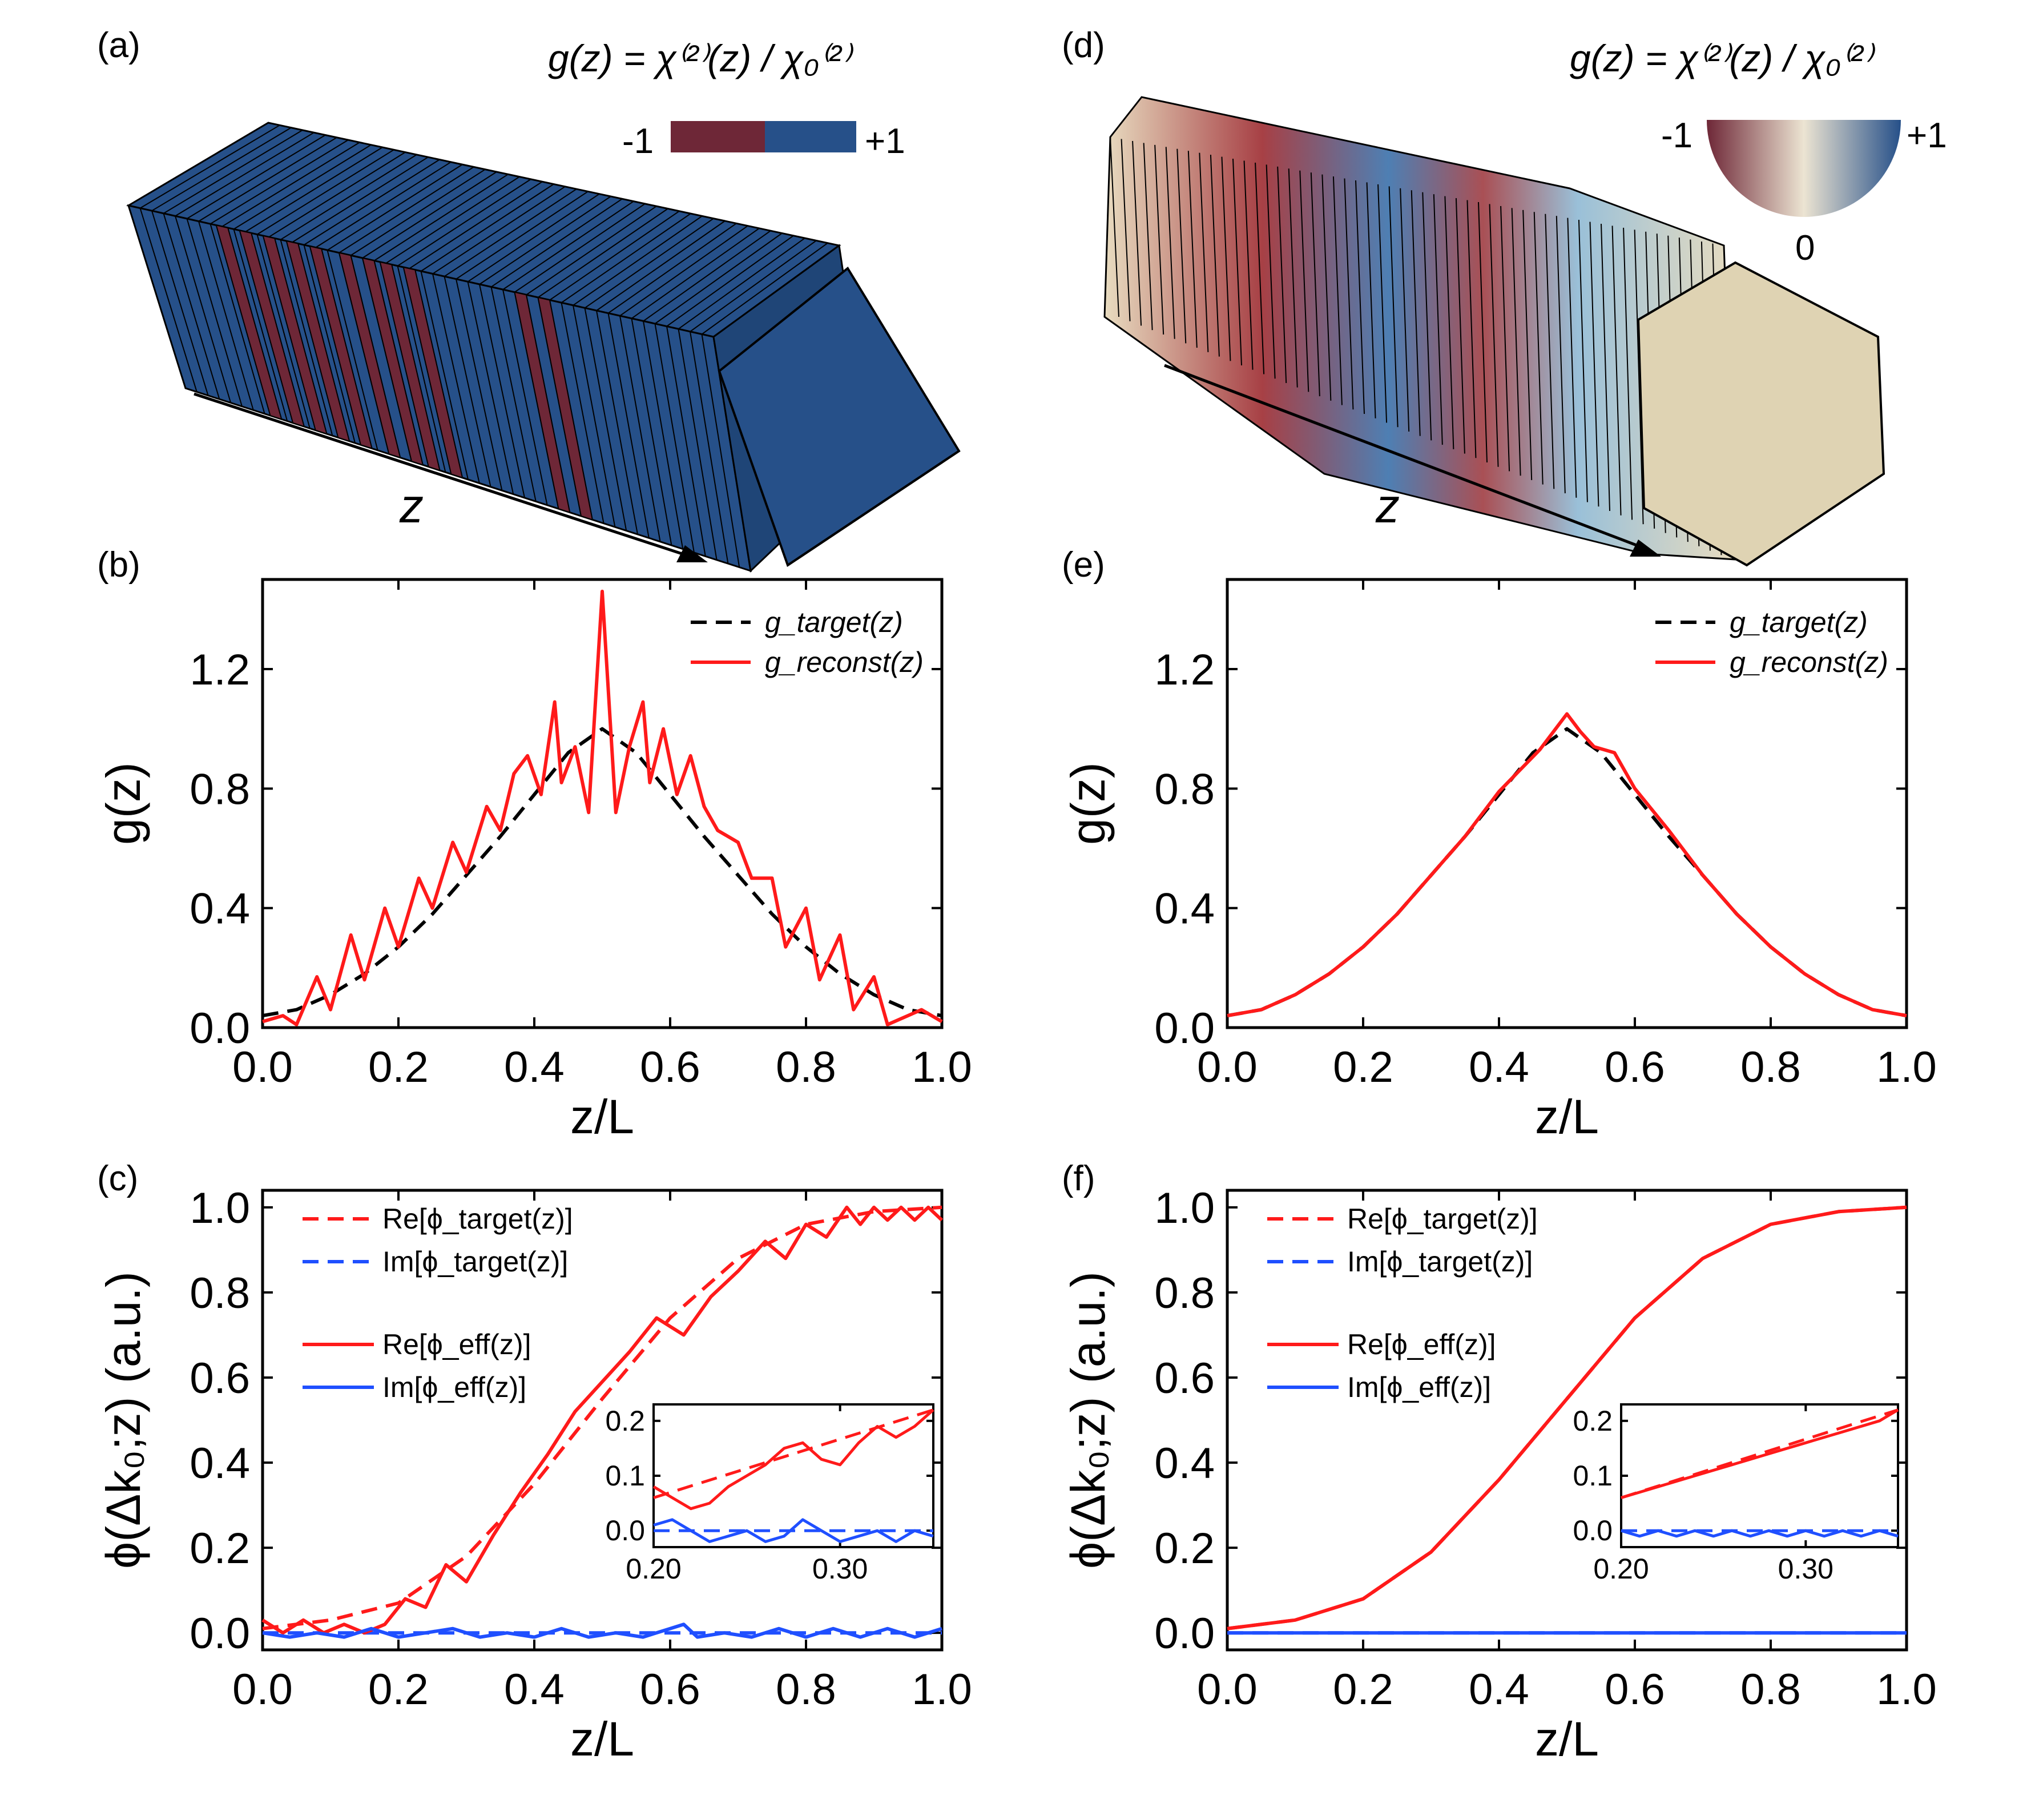 The width and height of the screenshot is (2035, 1820). What do you see at coordinates (806, 1067) in the screenshot?
I see `x-tick-label: 0.8` at bounding box center [806, 1067].